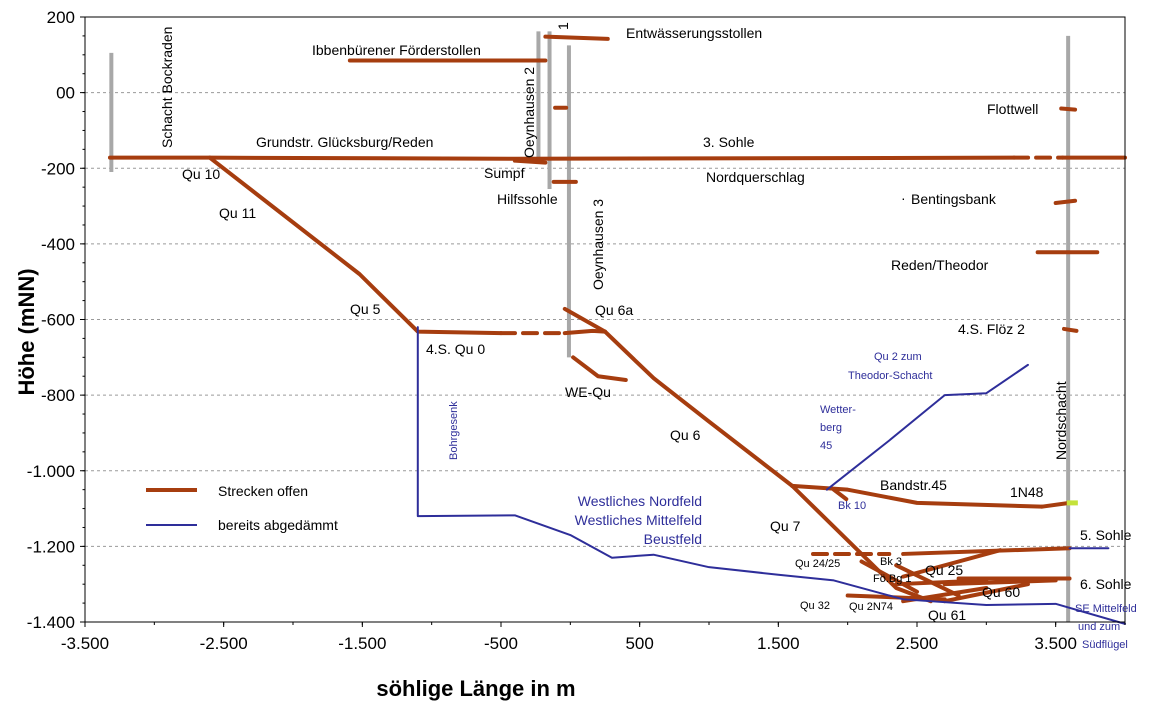 Image resolution: width=1162 pixels, height=704 pixels. I want to click on label-und-zum: und zum, so click(1099, 627).